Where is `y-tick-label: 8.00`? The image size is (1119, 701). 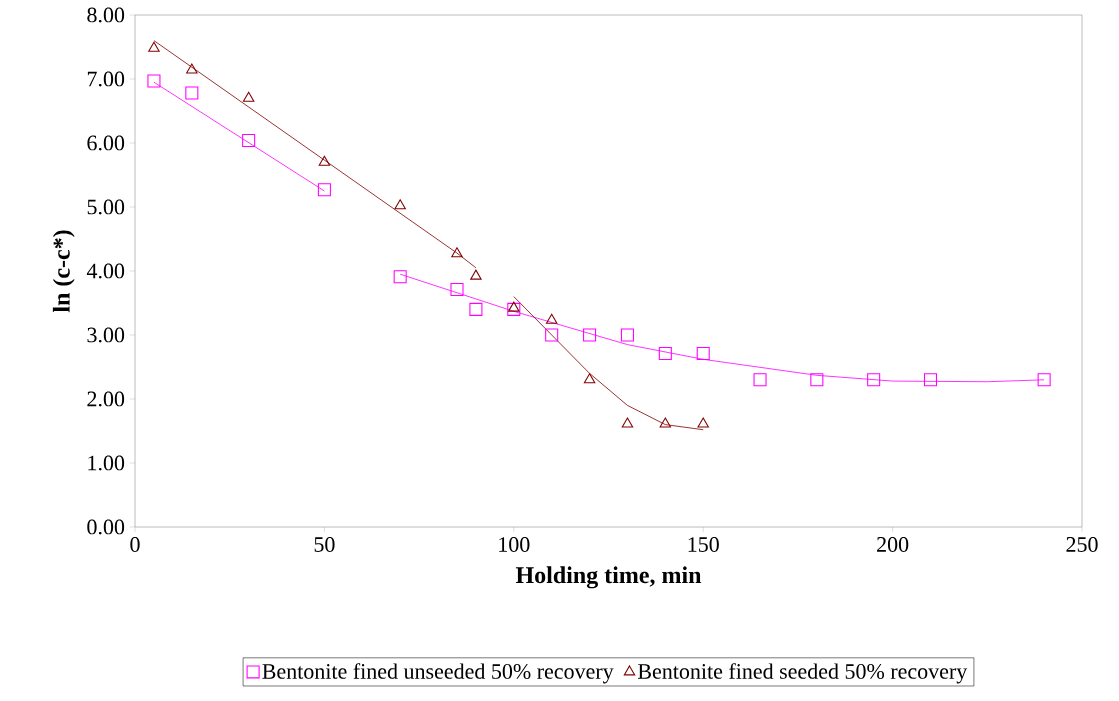
y-tick-label: 8.00 is located at coordinates (106, 15).